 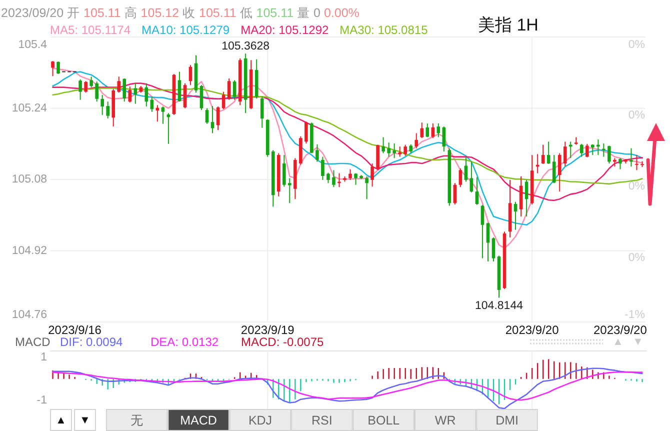 I want to click on annotation: 105.3628, so click(x=246, y=46).